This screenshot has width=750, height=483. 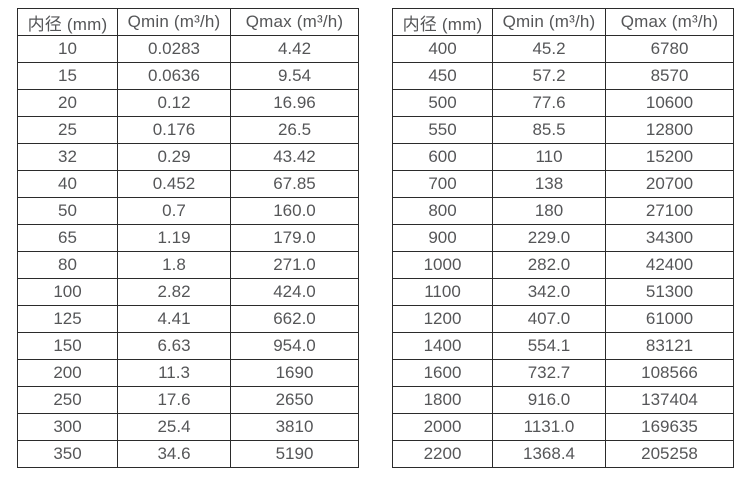 What do you see at coordinates (669, 373) in the screenshot?
I see `table-cell: 108566` at bounding box center [669, 373].